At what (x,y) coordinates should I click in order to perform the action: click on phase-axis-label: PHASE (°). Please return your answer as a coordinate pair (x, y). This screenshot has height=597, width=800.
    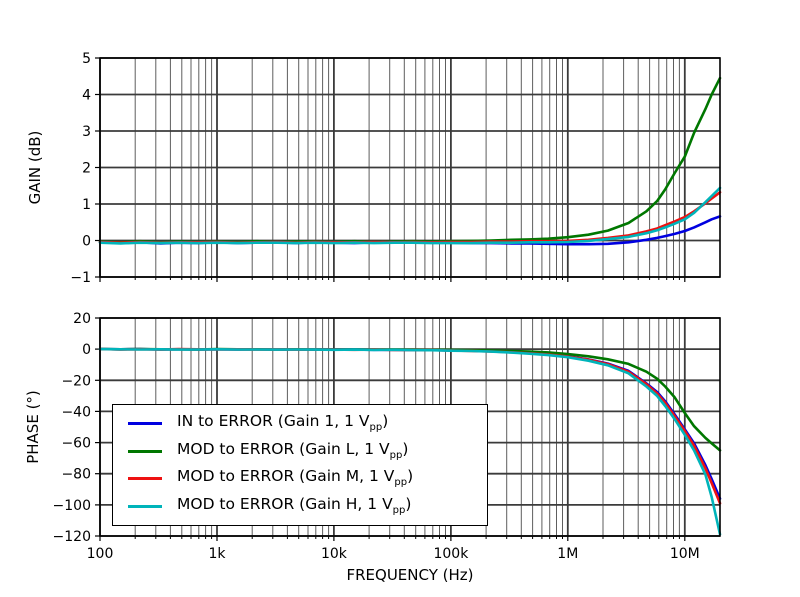
    Looking at the image, I should click on (33, 427).